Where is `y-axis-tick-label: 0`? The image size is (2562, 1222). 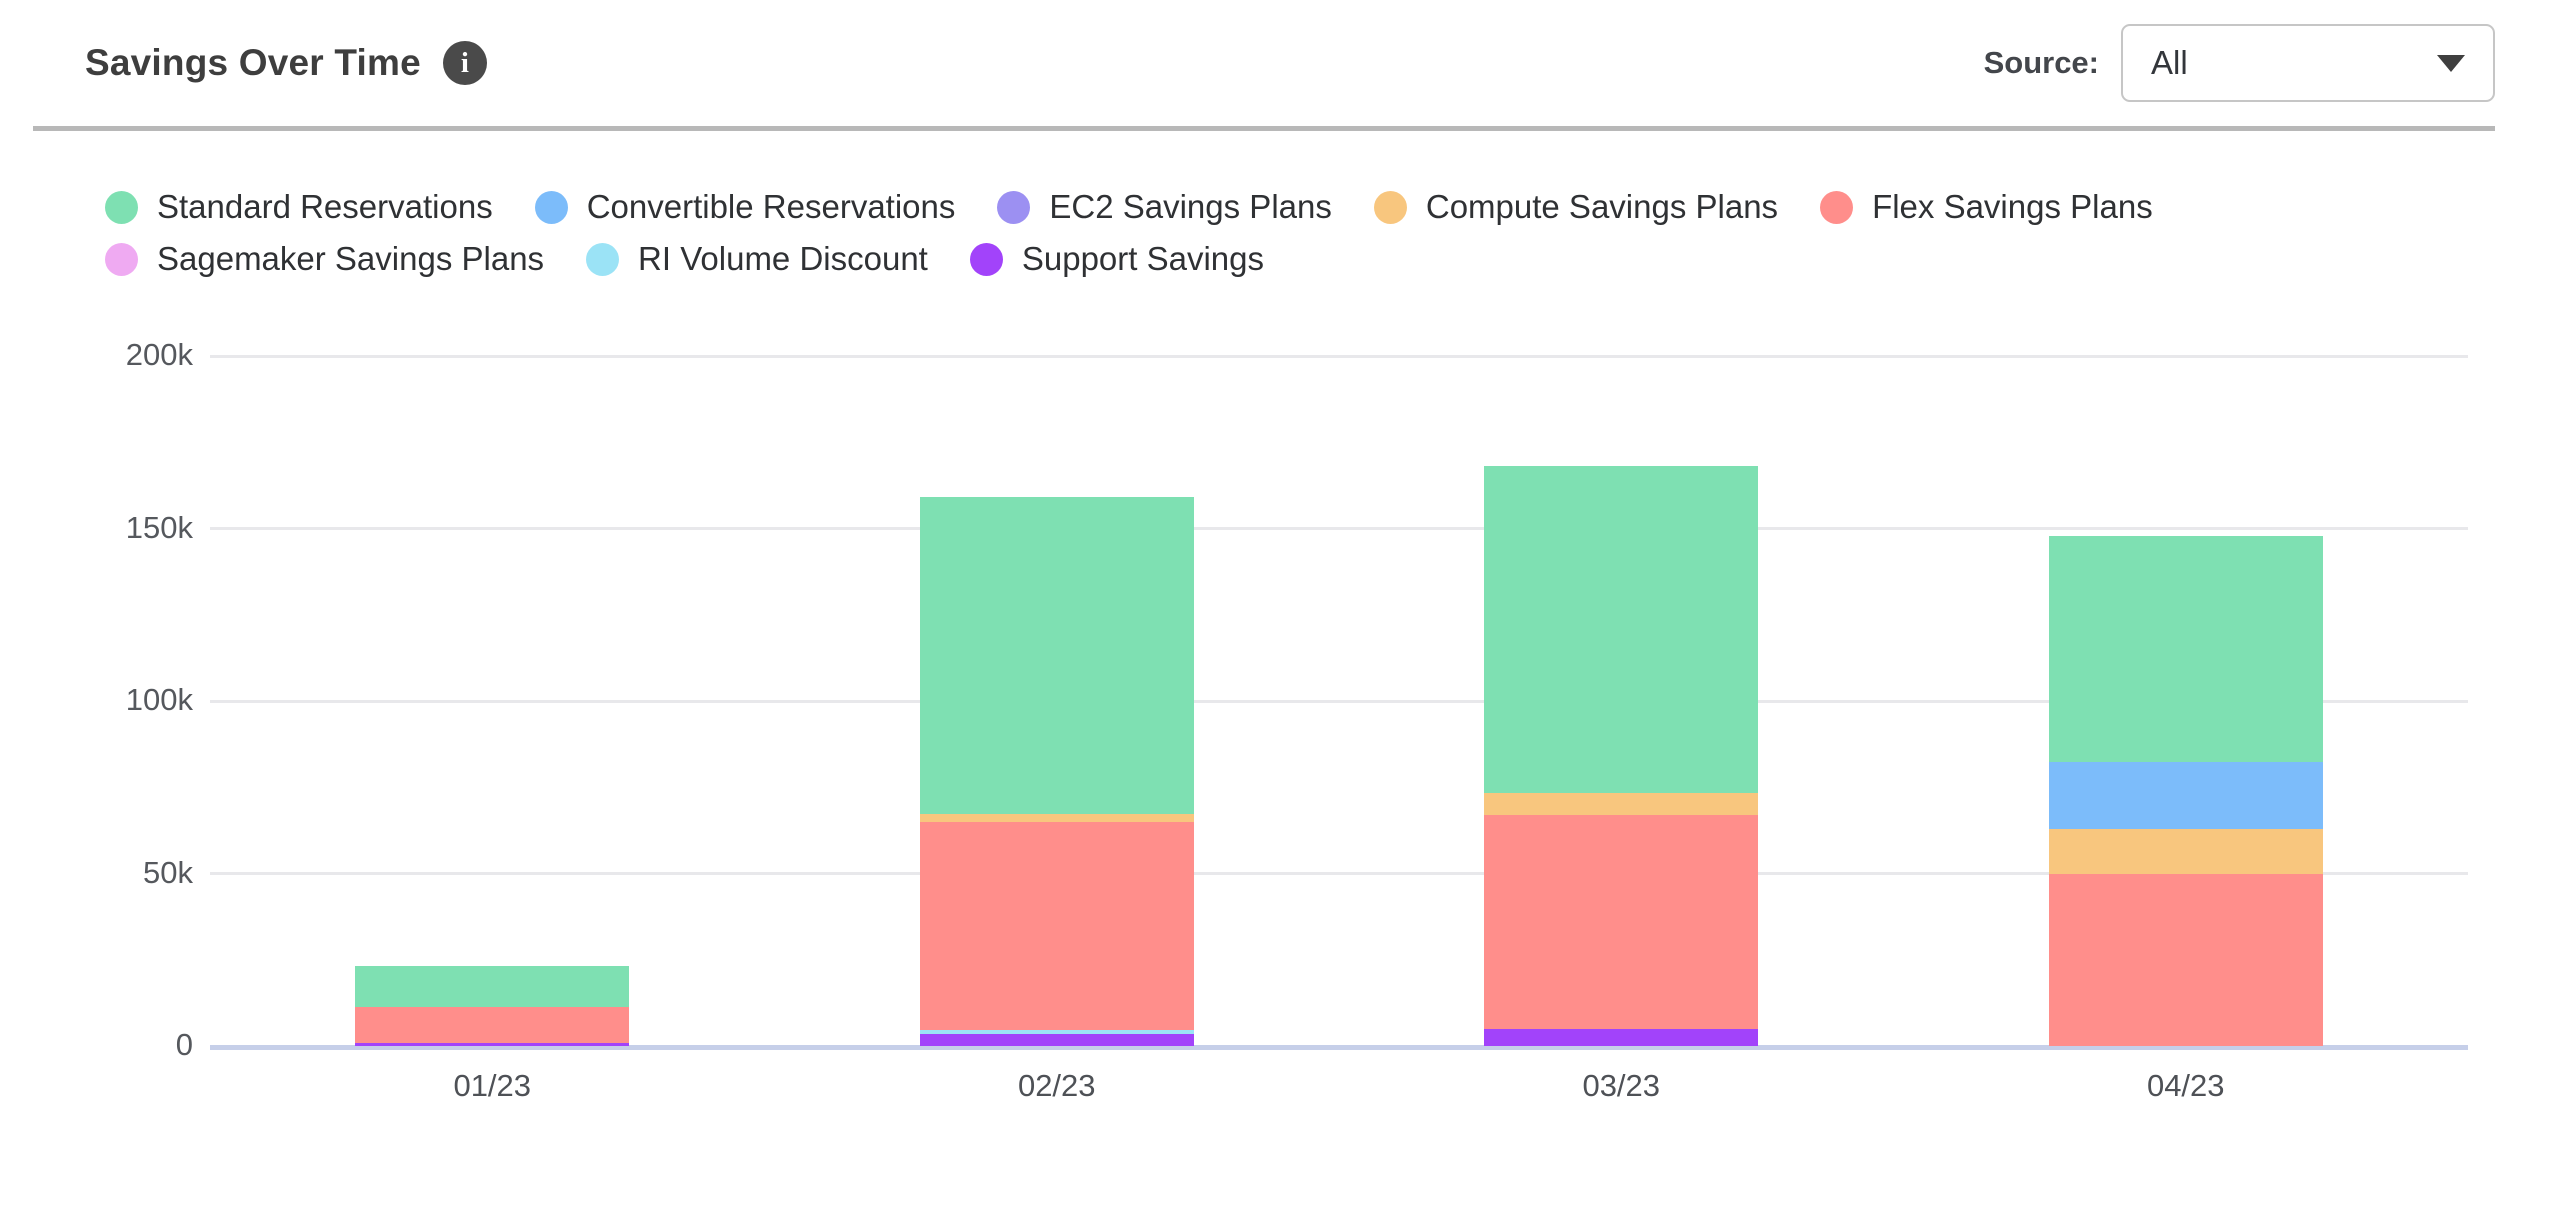
y-axis-tick-label: 0 is located at coordinates (184, 1044).